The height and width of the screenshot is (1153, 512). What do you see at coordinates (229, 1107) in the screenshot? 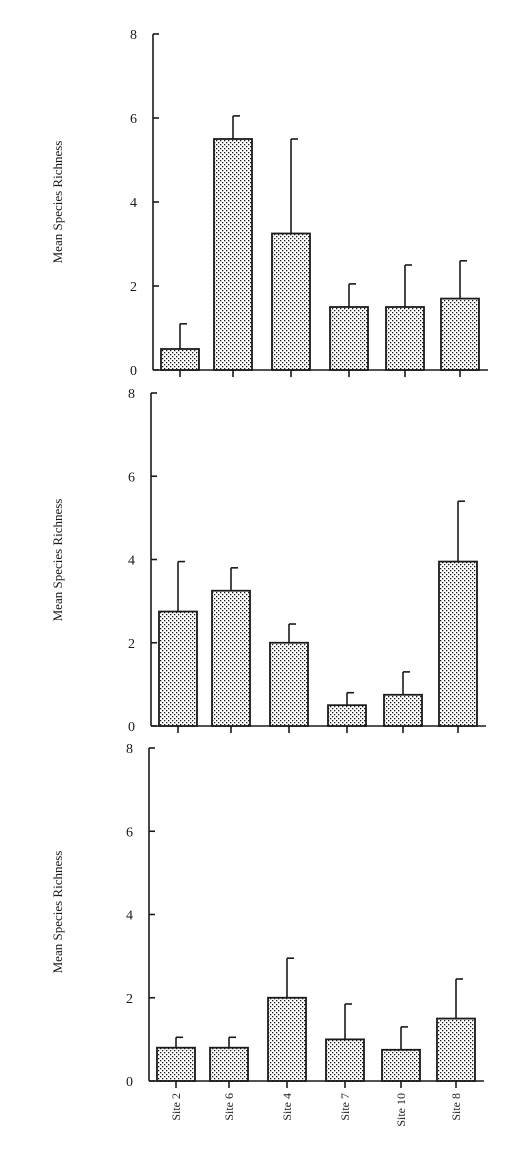
I see `x-category-label: Site 6` at bounding box center [229, 1107].